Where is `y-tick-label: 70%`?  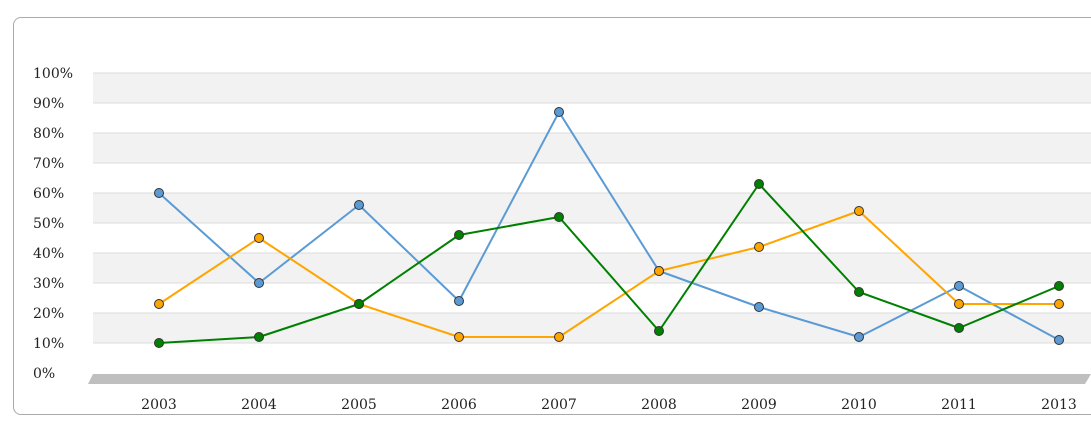
y-tick-label: 70% is located at coordinates (48, 164).